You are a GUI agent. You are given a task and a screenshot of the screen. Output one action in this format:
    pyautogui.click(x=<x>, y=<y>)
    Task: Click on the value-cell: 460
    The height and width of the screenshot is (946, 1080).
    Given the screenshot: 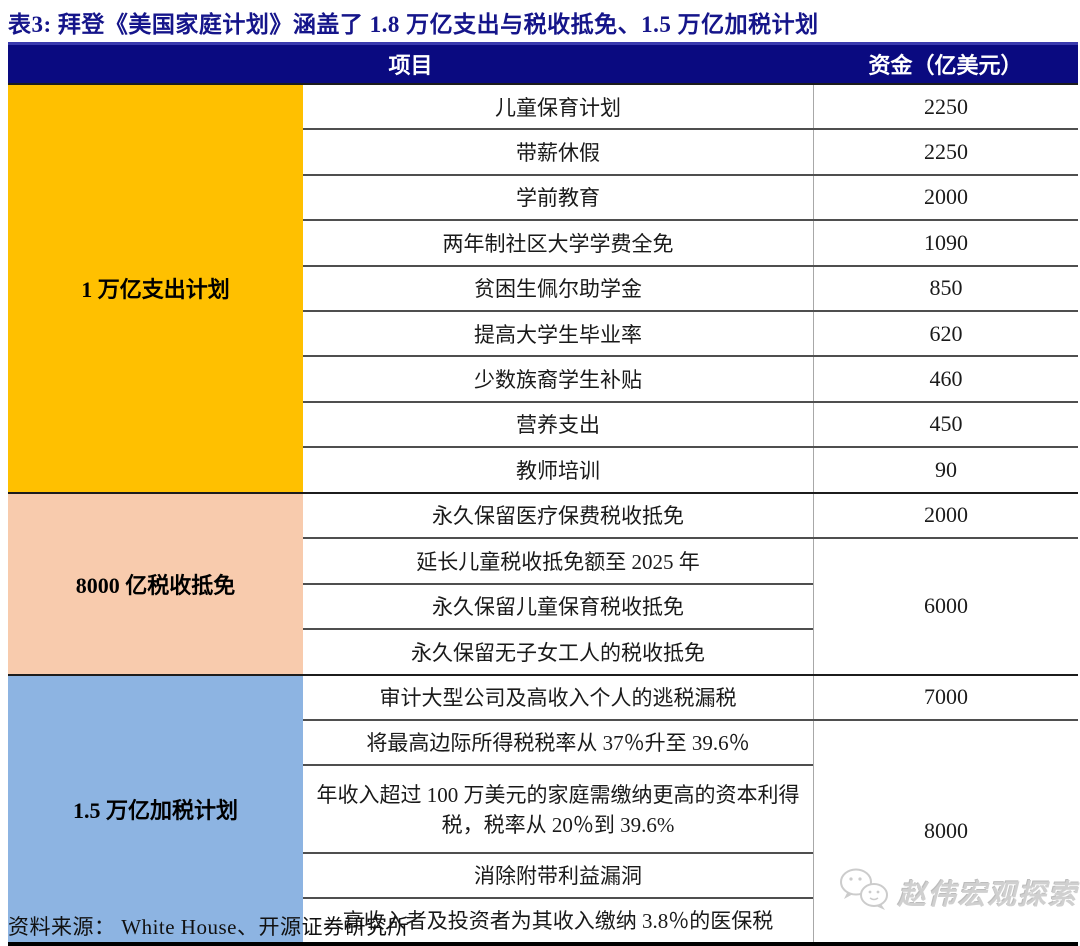 What is the action you would take?
    pyautogui.click(x=945, y=379)
    